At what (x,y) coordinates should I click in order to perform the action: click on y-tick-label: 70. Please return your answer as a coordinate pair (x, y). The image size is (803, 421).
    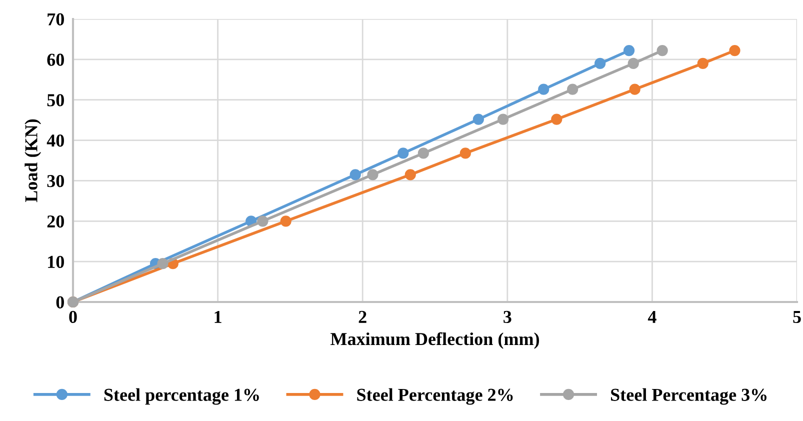
    Looking at the image, I should click on (56, 19).